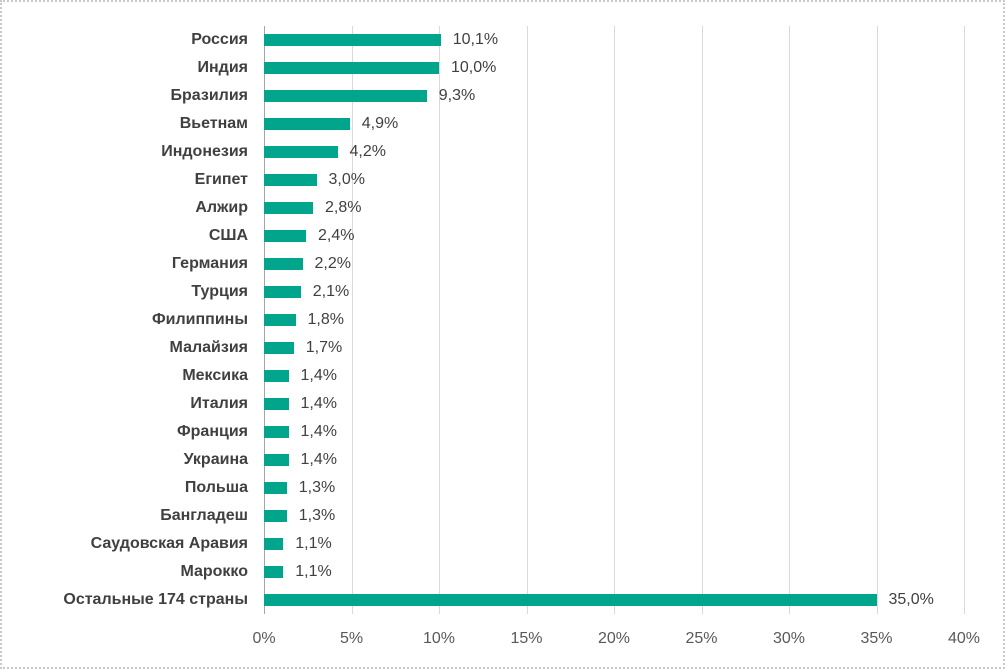 The image size is (1005, 669). Describe the element at coordinates (439, 638) in the screenshot. I see `x-tick-label: 10%` at that location.